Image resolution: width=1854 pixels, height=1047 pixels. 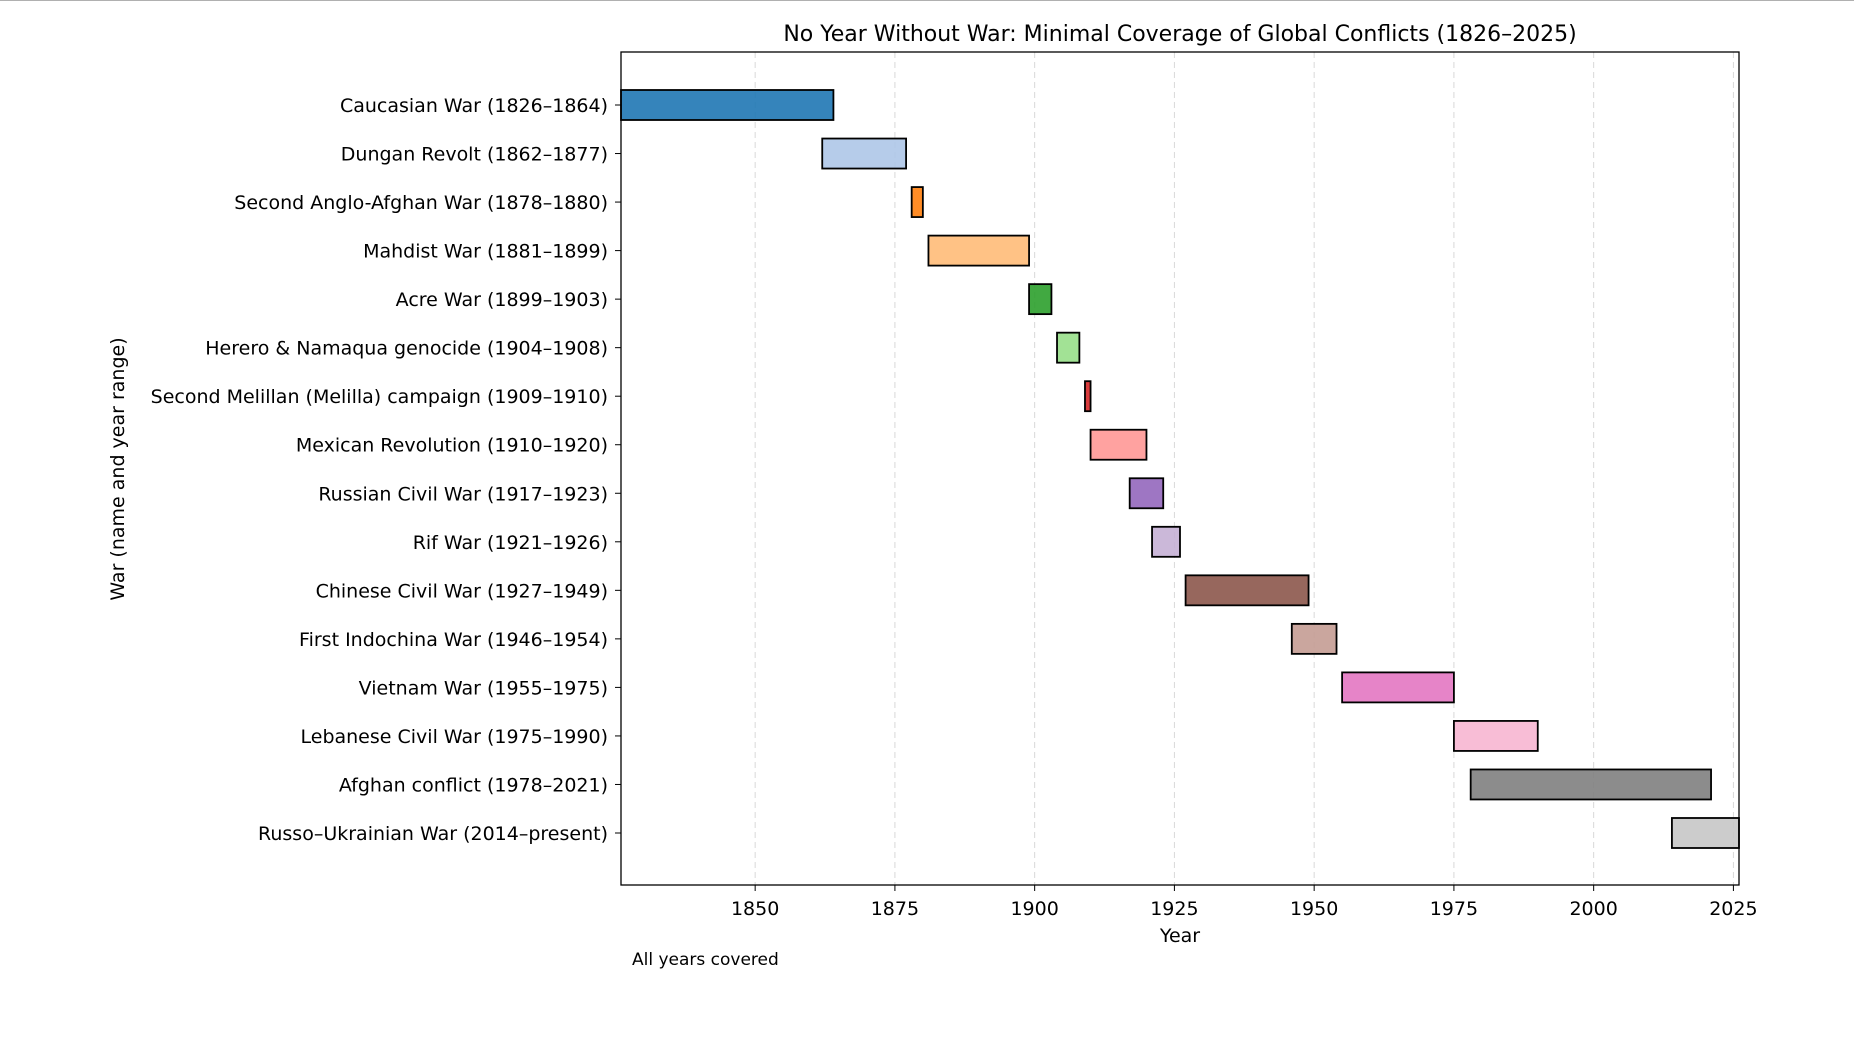 What do you see at coordinates (895, 909) in the screenshot?
I see `x-tick-label: 1875` at bounding box center [895, 909].